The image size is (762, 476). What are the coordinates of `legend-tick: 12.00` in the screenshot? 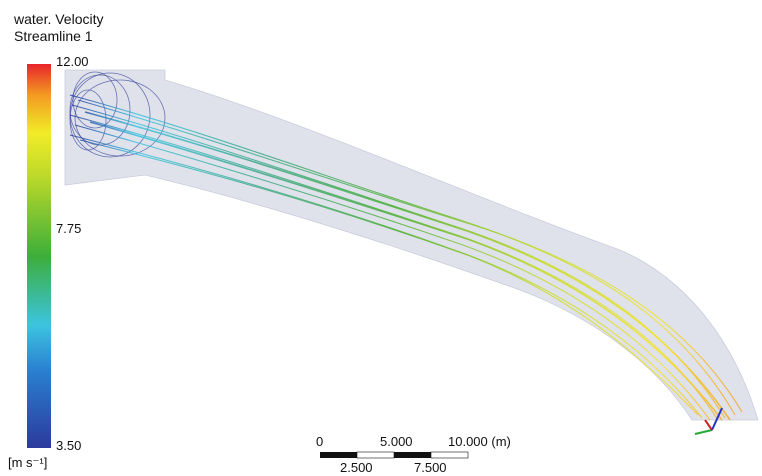 It's located at (72, 61).